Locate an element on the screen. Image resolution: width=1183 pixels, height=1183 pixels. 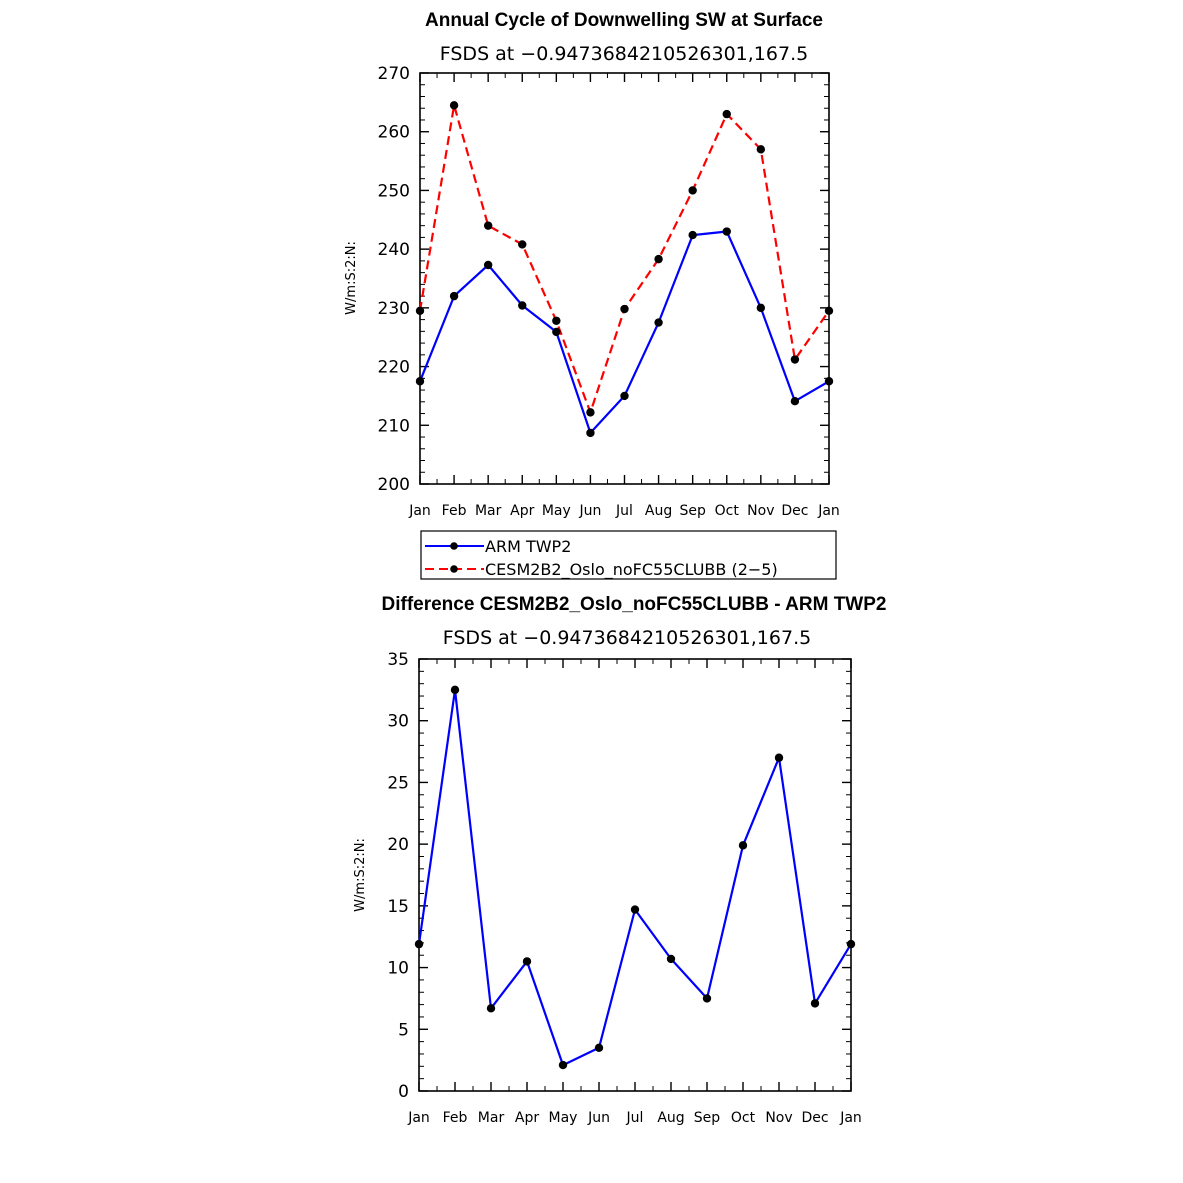
top-chart-subtitle: FSDS at −0.9473684210526301,167.5 is located at coordinates (624, 54).